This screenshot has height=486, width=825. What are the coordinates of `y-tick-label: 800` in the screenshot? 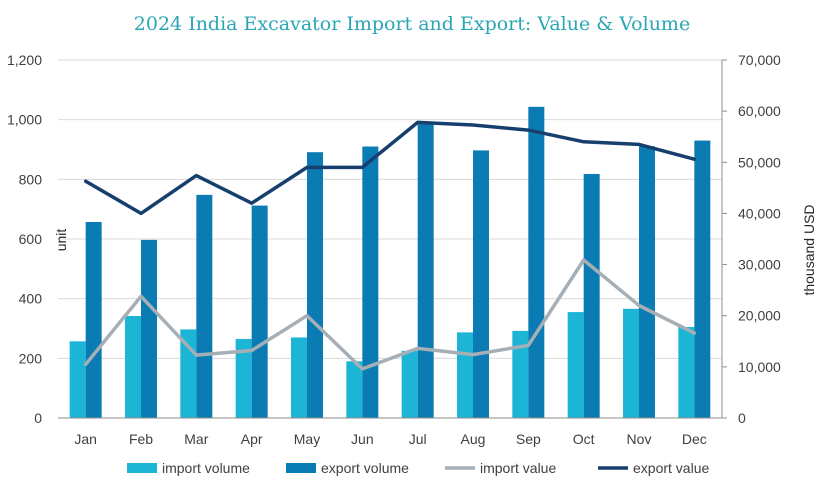 It's located at (31, 179).